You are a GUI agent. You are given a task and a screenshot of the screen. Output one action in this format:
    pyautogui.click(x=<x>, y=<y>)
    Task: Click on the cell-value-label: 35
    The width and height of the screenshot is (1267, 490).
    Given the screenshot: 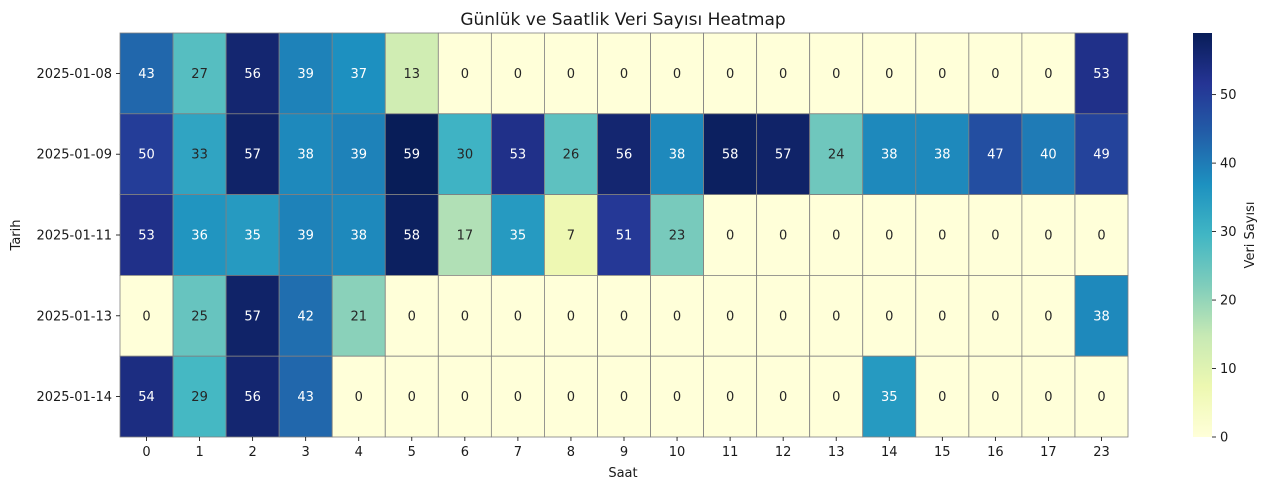 What is the action you would take?
    pyautogui.click(x=889, y=397)
    